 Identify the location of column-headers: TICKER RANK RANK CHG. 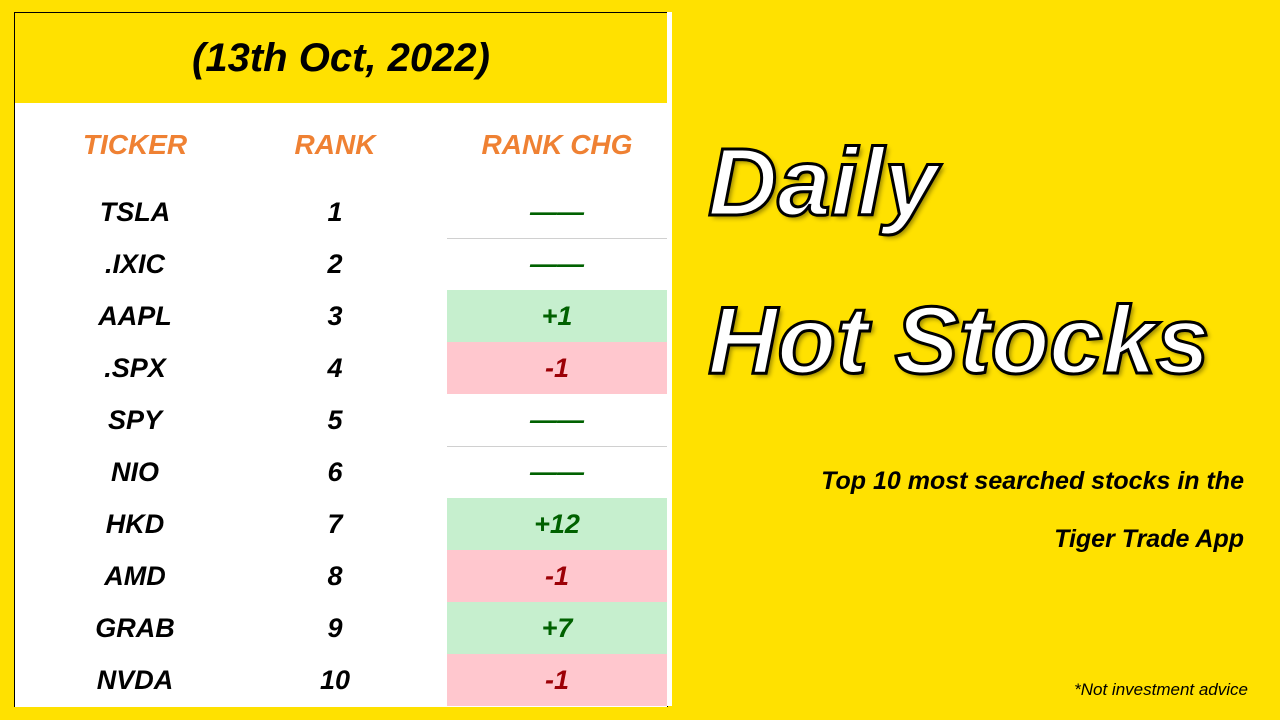
(341, 145).